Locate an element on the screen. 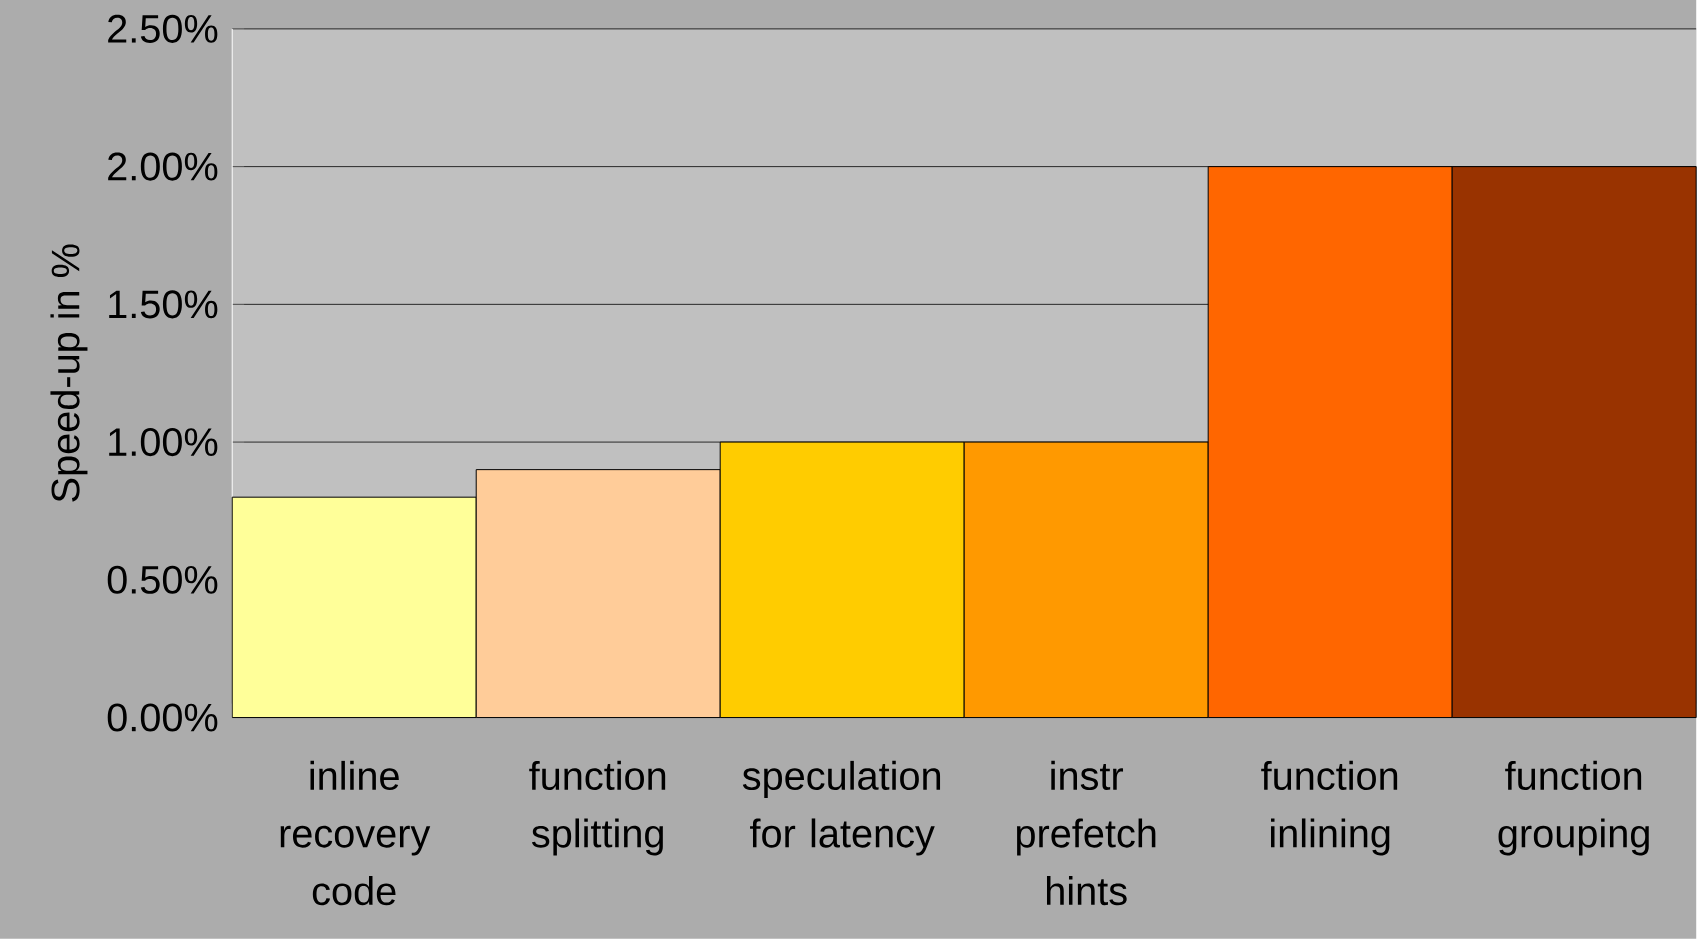  y-tick-label: 1.00% is located at coordinates (163, 442).